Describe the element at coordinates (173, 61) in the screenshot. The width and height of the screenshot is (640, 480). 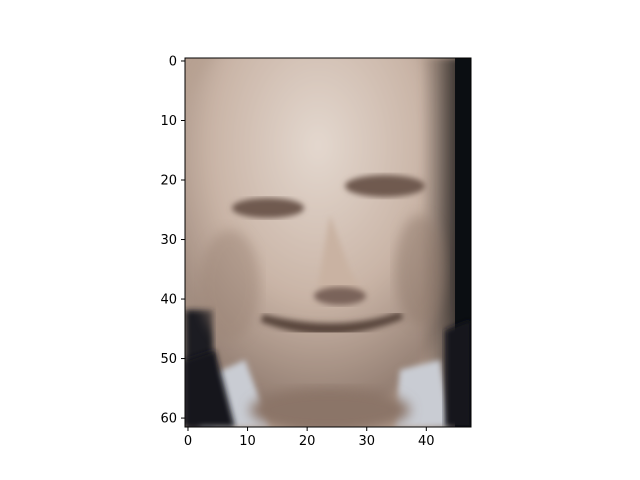
I see `y-tick-label: 0` at that location.